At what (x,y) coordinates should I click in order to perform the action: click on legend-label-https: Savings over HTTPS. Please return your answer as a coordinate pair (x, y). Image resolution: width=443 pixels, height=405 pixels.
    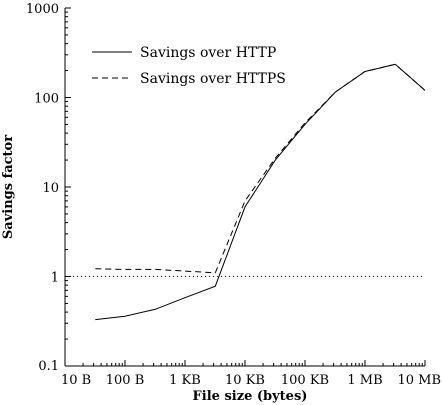
    Looking at the image, I should click on (213, 79).